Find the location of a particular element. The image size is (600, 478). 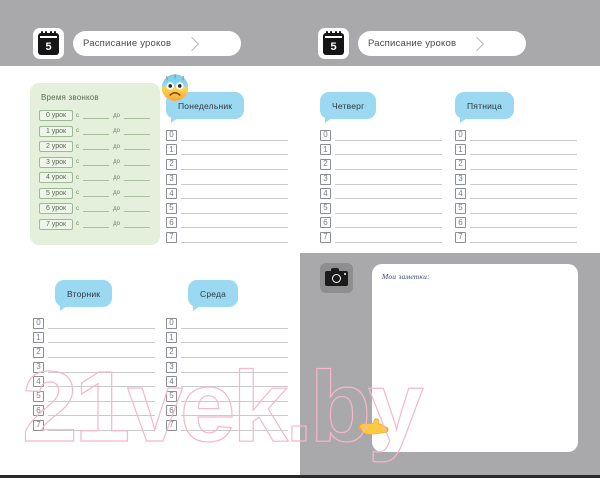

camera-icon is located at coordinates (336, 278).